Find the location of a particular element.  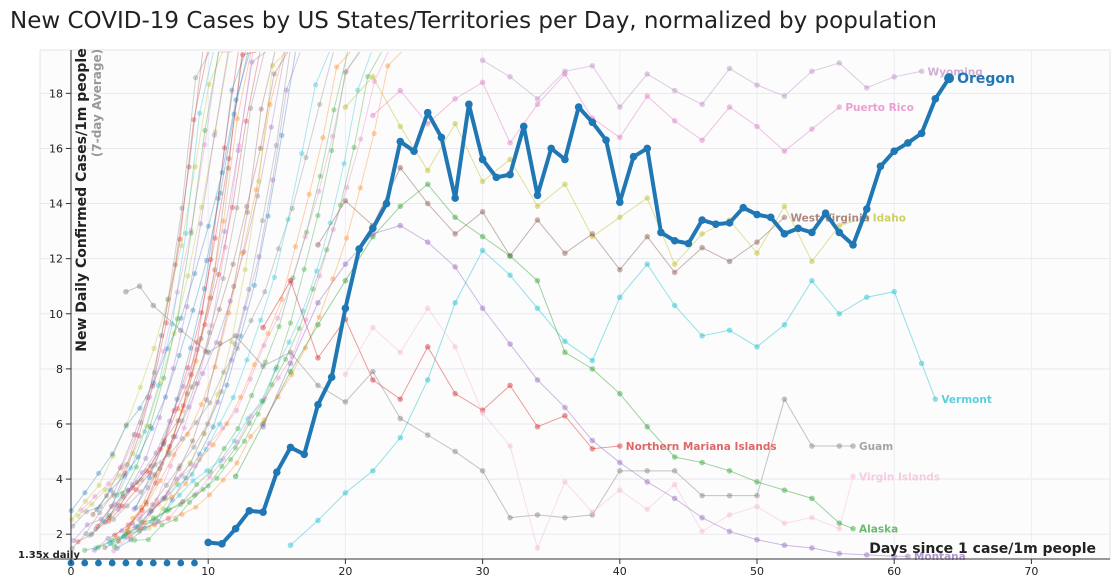

series-label: Idaho is located at coordinates (889, 218).